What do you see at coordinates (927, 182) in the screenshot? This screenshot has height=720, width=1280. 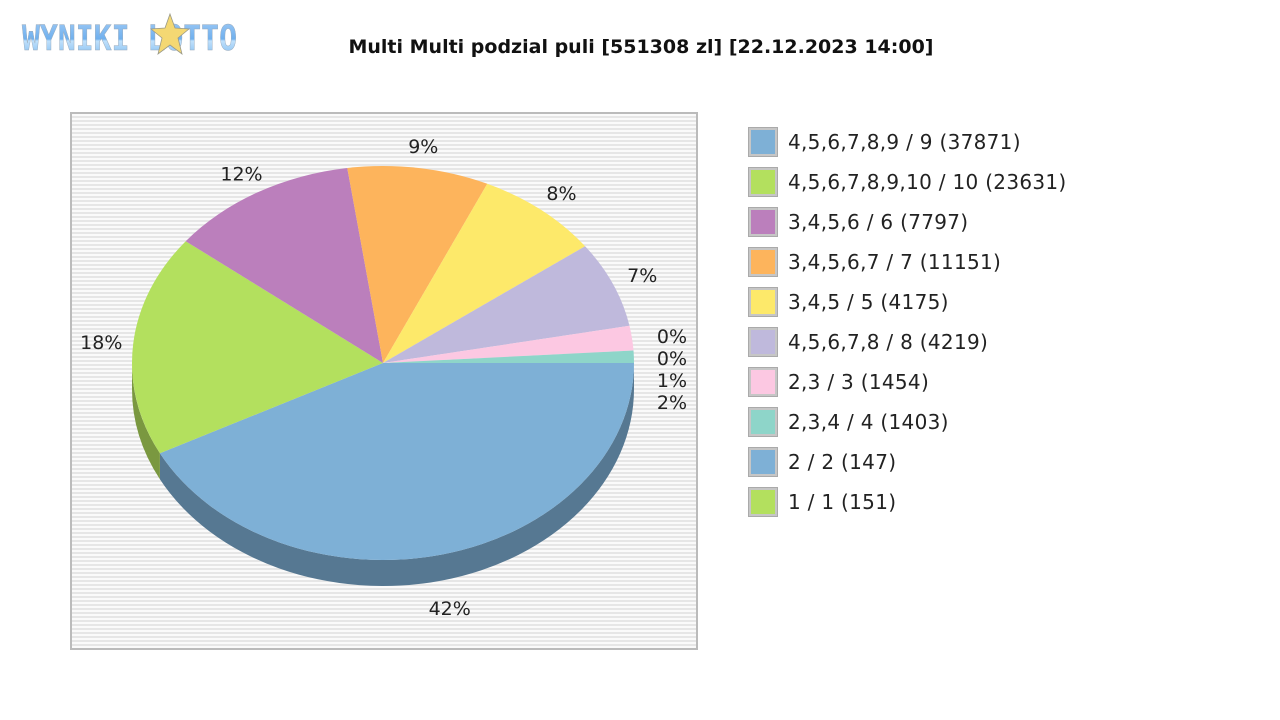 I see `legend-label: 4,5,6,7,8,9,10 / 10 (23631)` at bounding box center [927, 182].